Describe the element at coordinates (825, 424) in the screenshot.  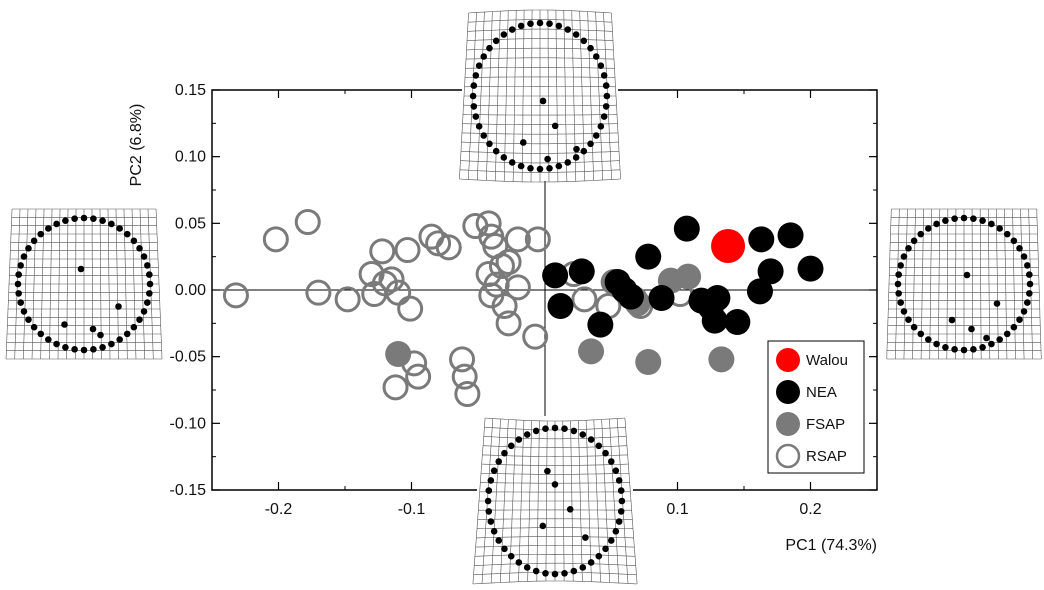
I see `legend-label-fsap: FSAP` at that location.